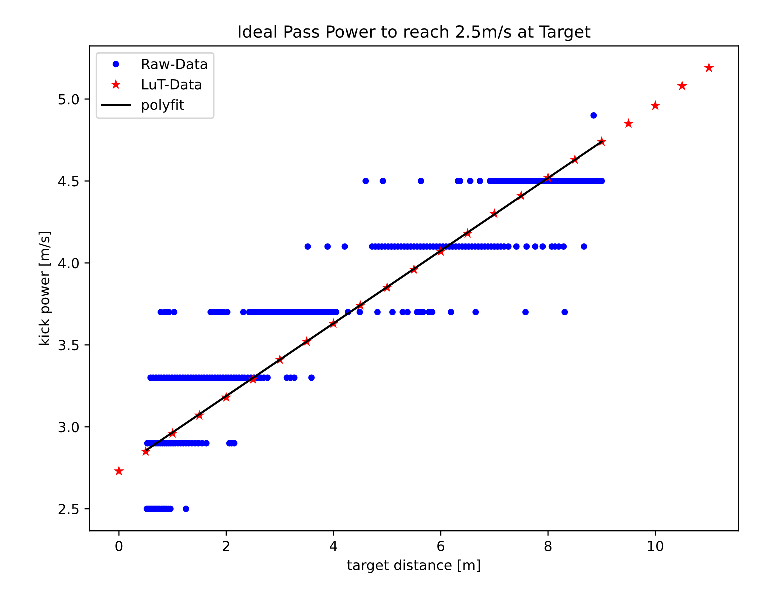 The image size is (760, 592). What do you see at coordinates (68, 181) in the screenshot?
I see `y-tick-label: 4.5` at bounding box center [68, 181].